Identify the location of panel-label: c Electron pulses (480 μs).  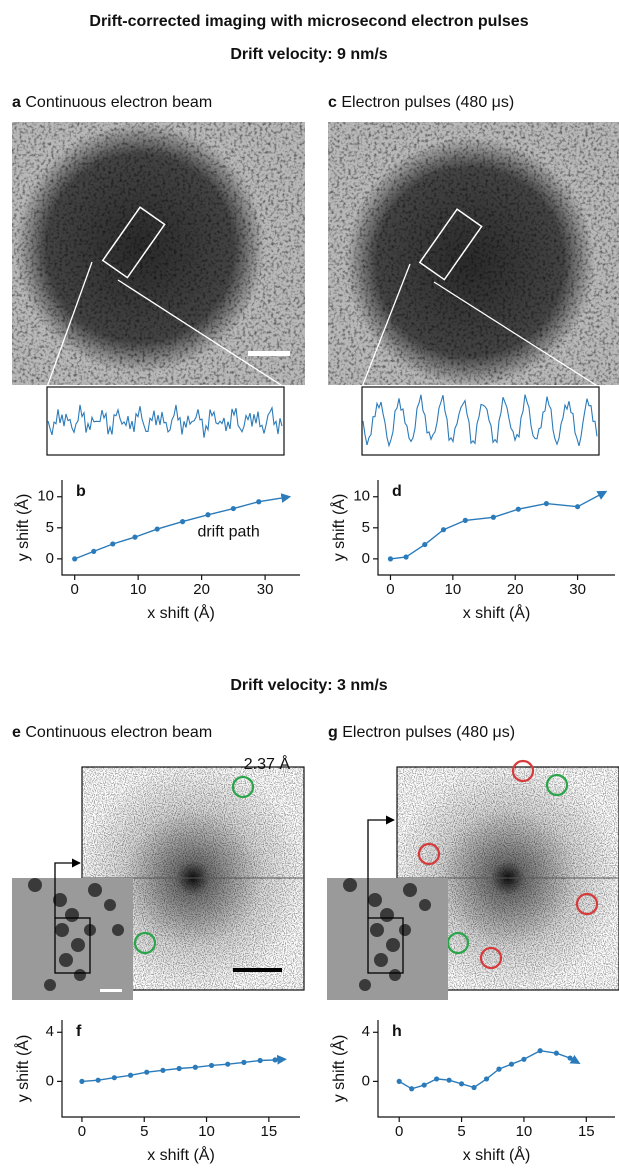
(421, 102).